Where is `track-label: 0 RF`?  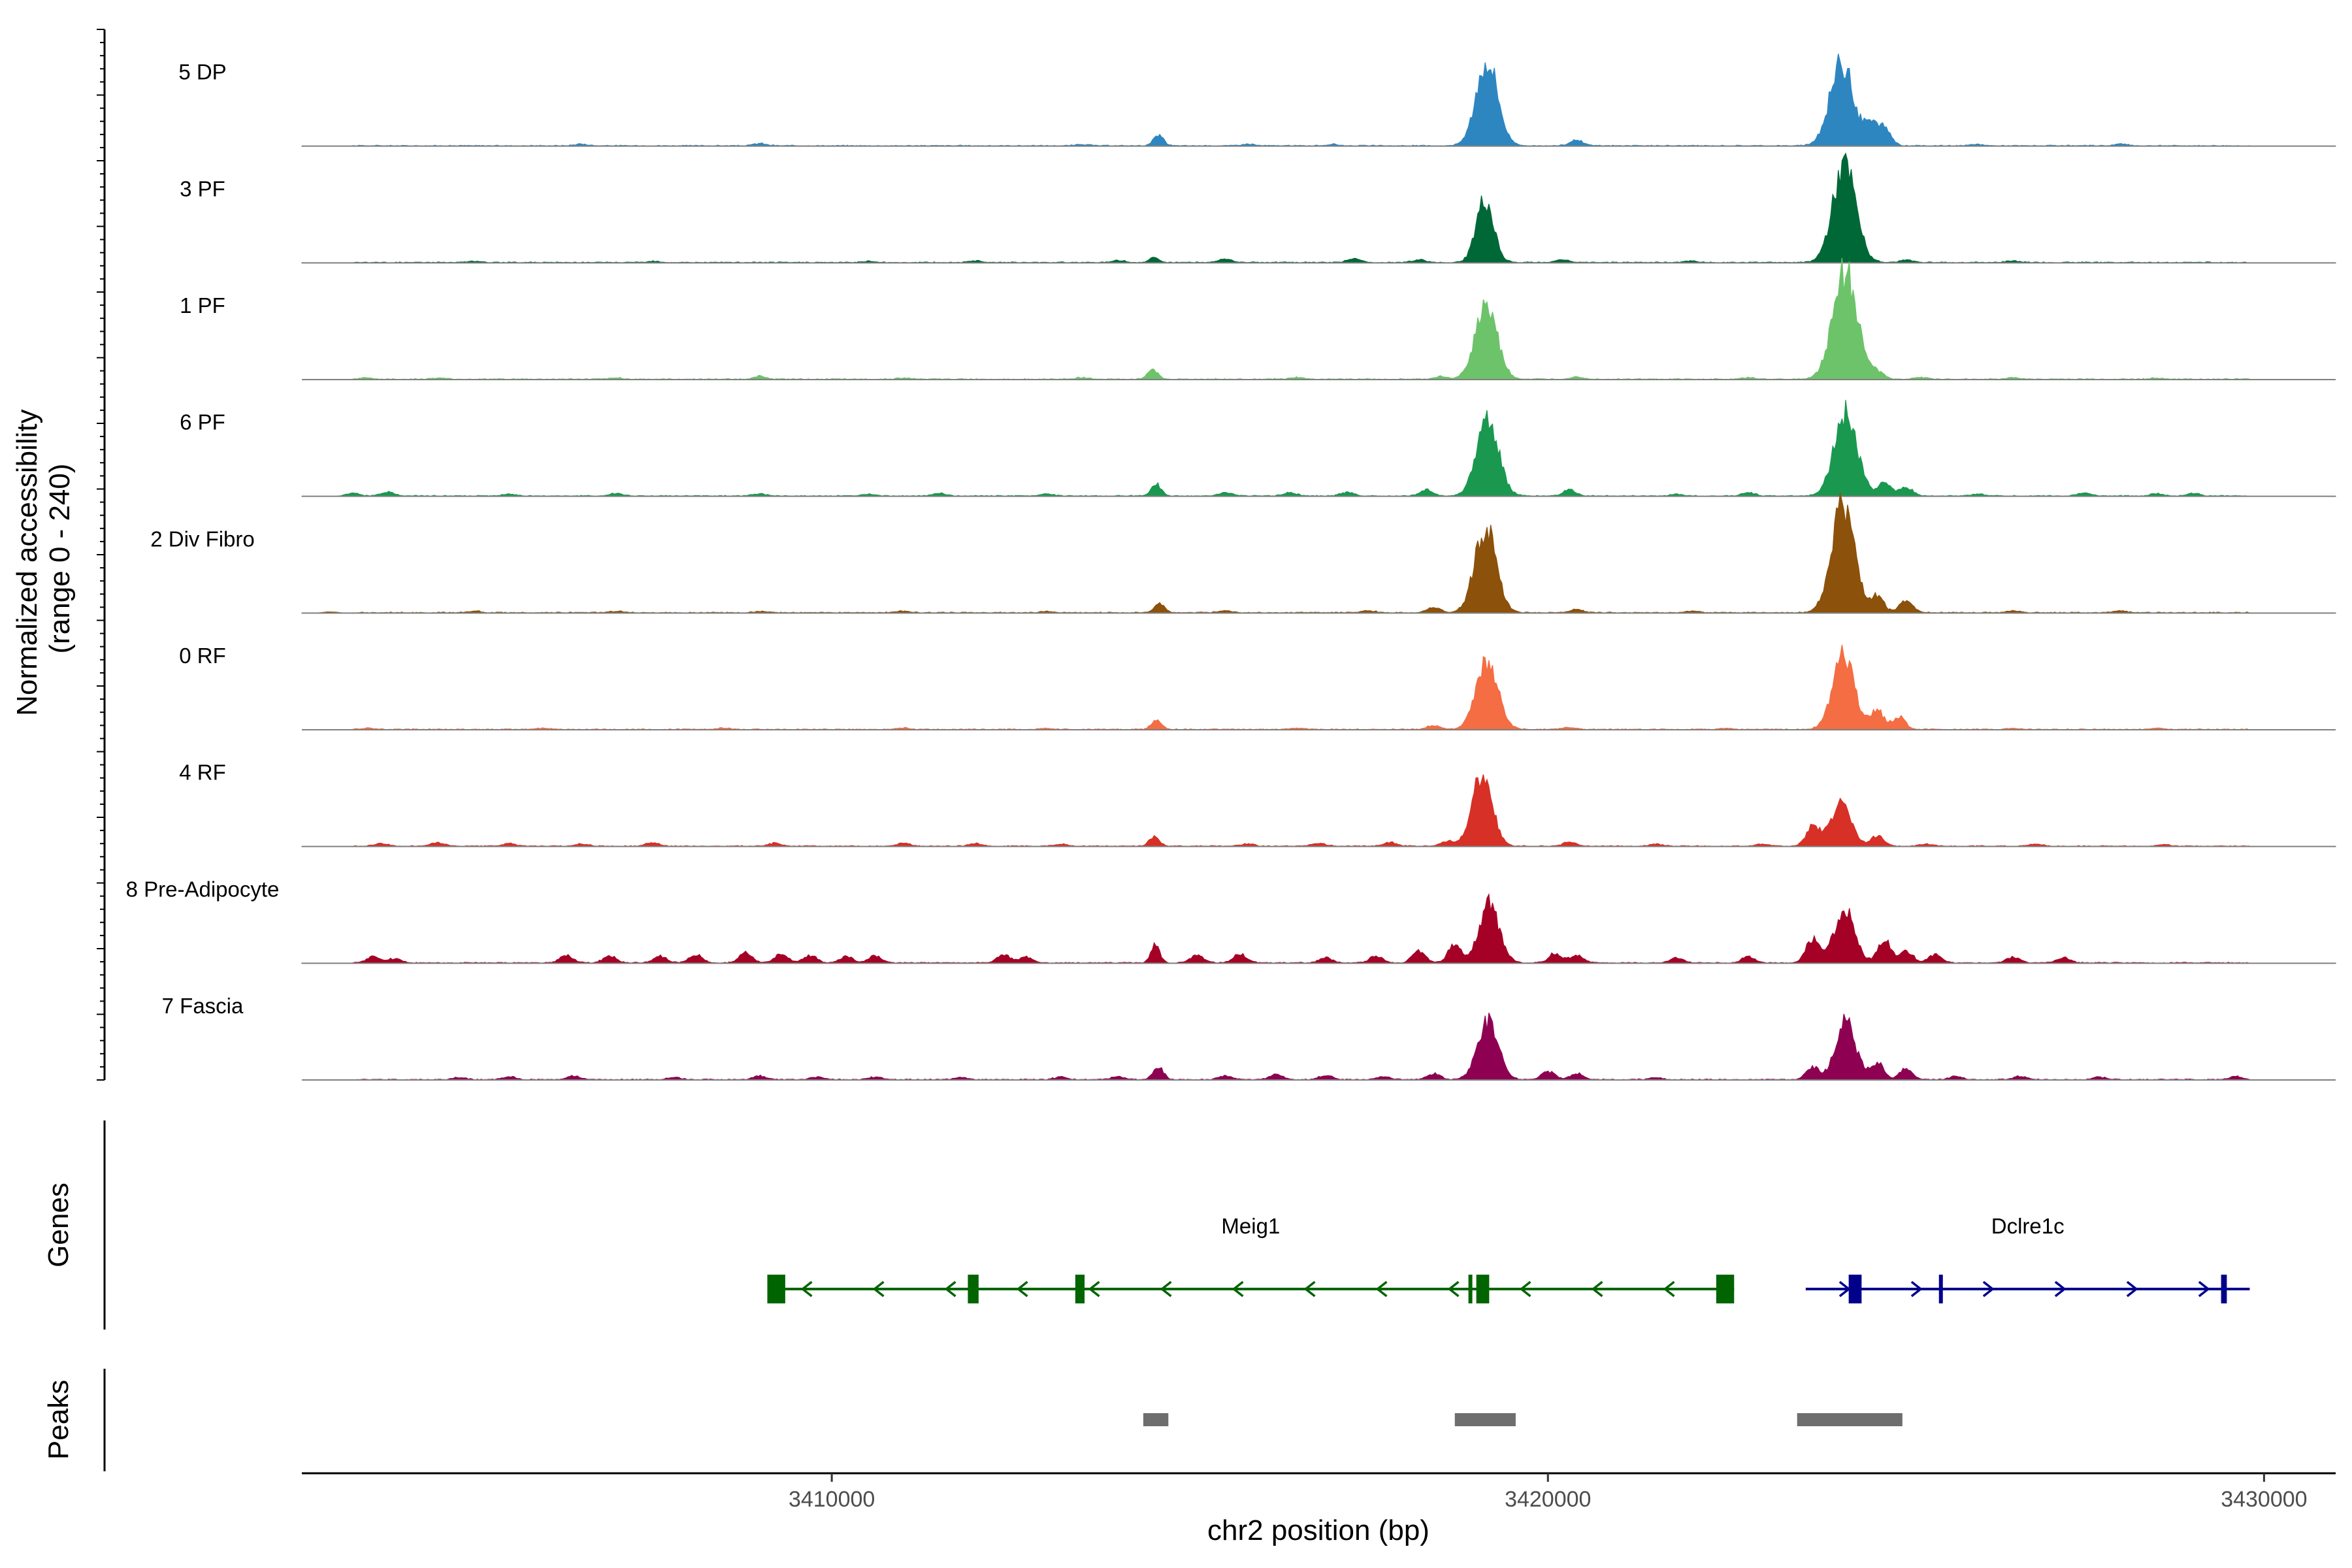
track-label: 0 RF is located at coordinates (202, 656).